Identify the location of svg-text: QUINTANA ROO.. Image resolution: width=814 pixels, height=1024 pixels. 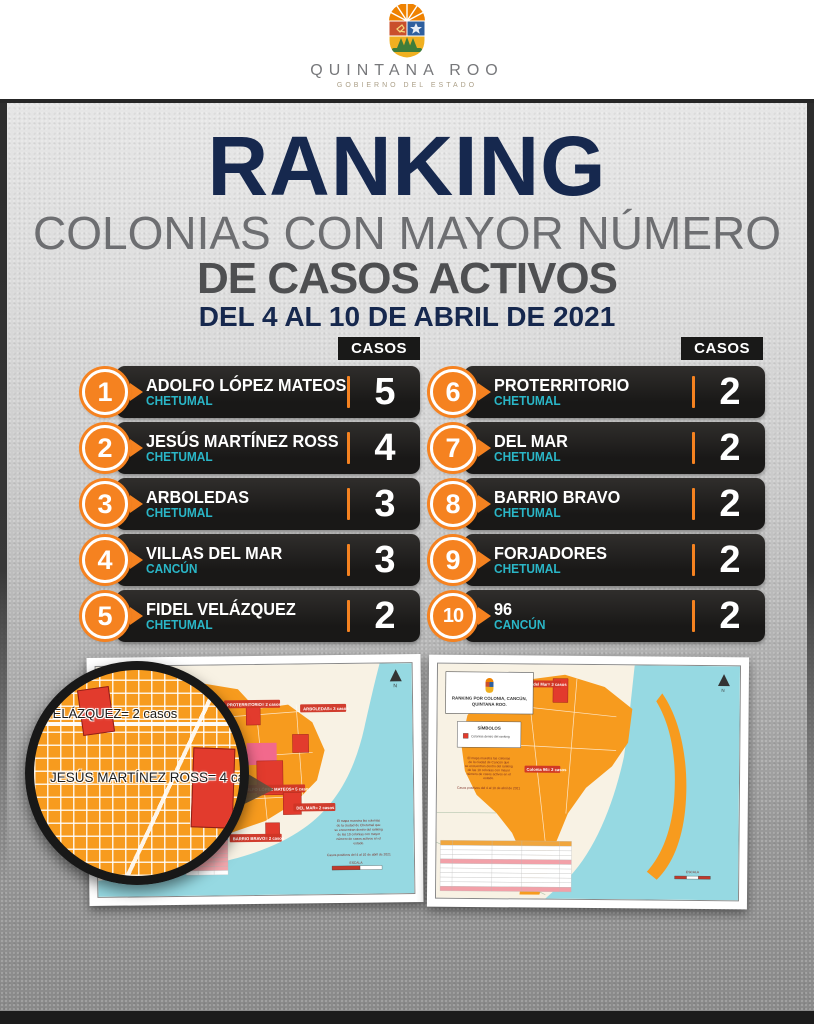
(489, 704).